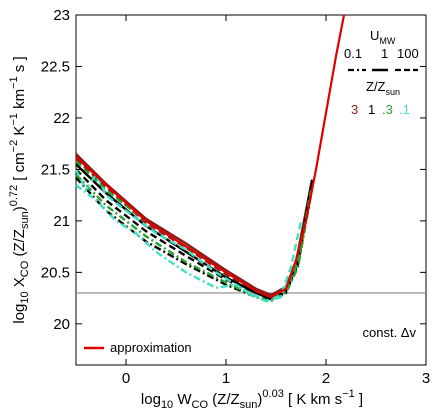 Image resolution: width=436 pixels, height=419 pixels. What do you see at coordinates (384, 53) in the screenshot?
I see `legend-umw-label-1: 1` at bounding box center [384, 53].